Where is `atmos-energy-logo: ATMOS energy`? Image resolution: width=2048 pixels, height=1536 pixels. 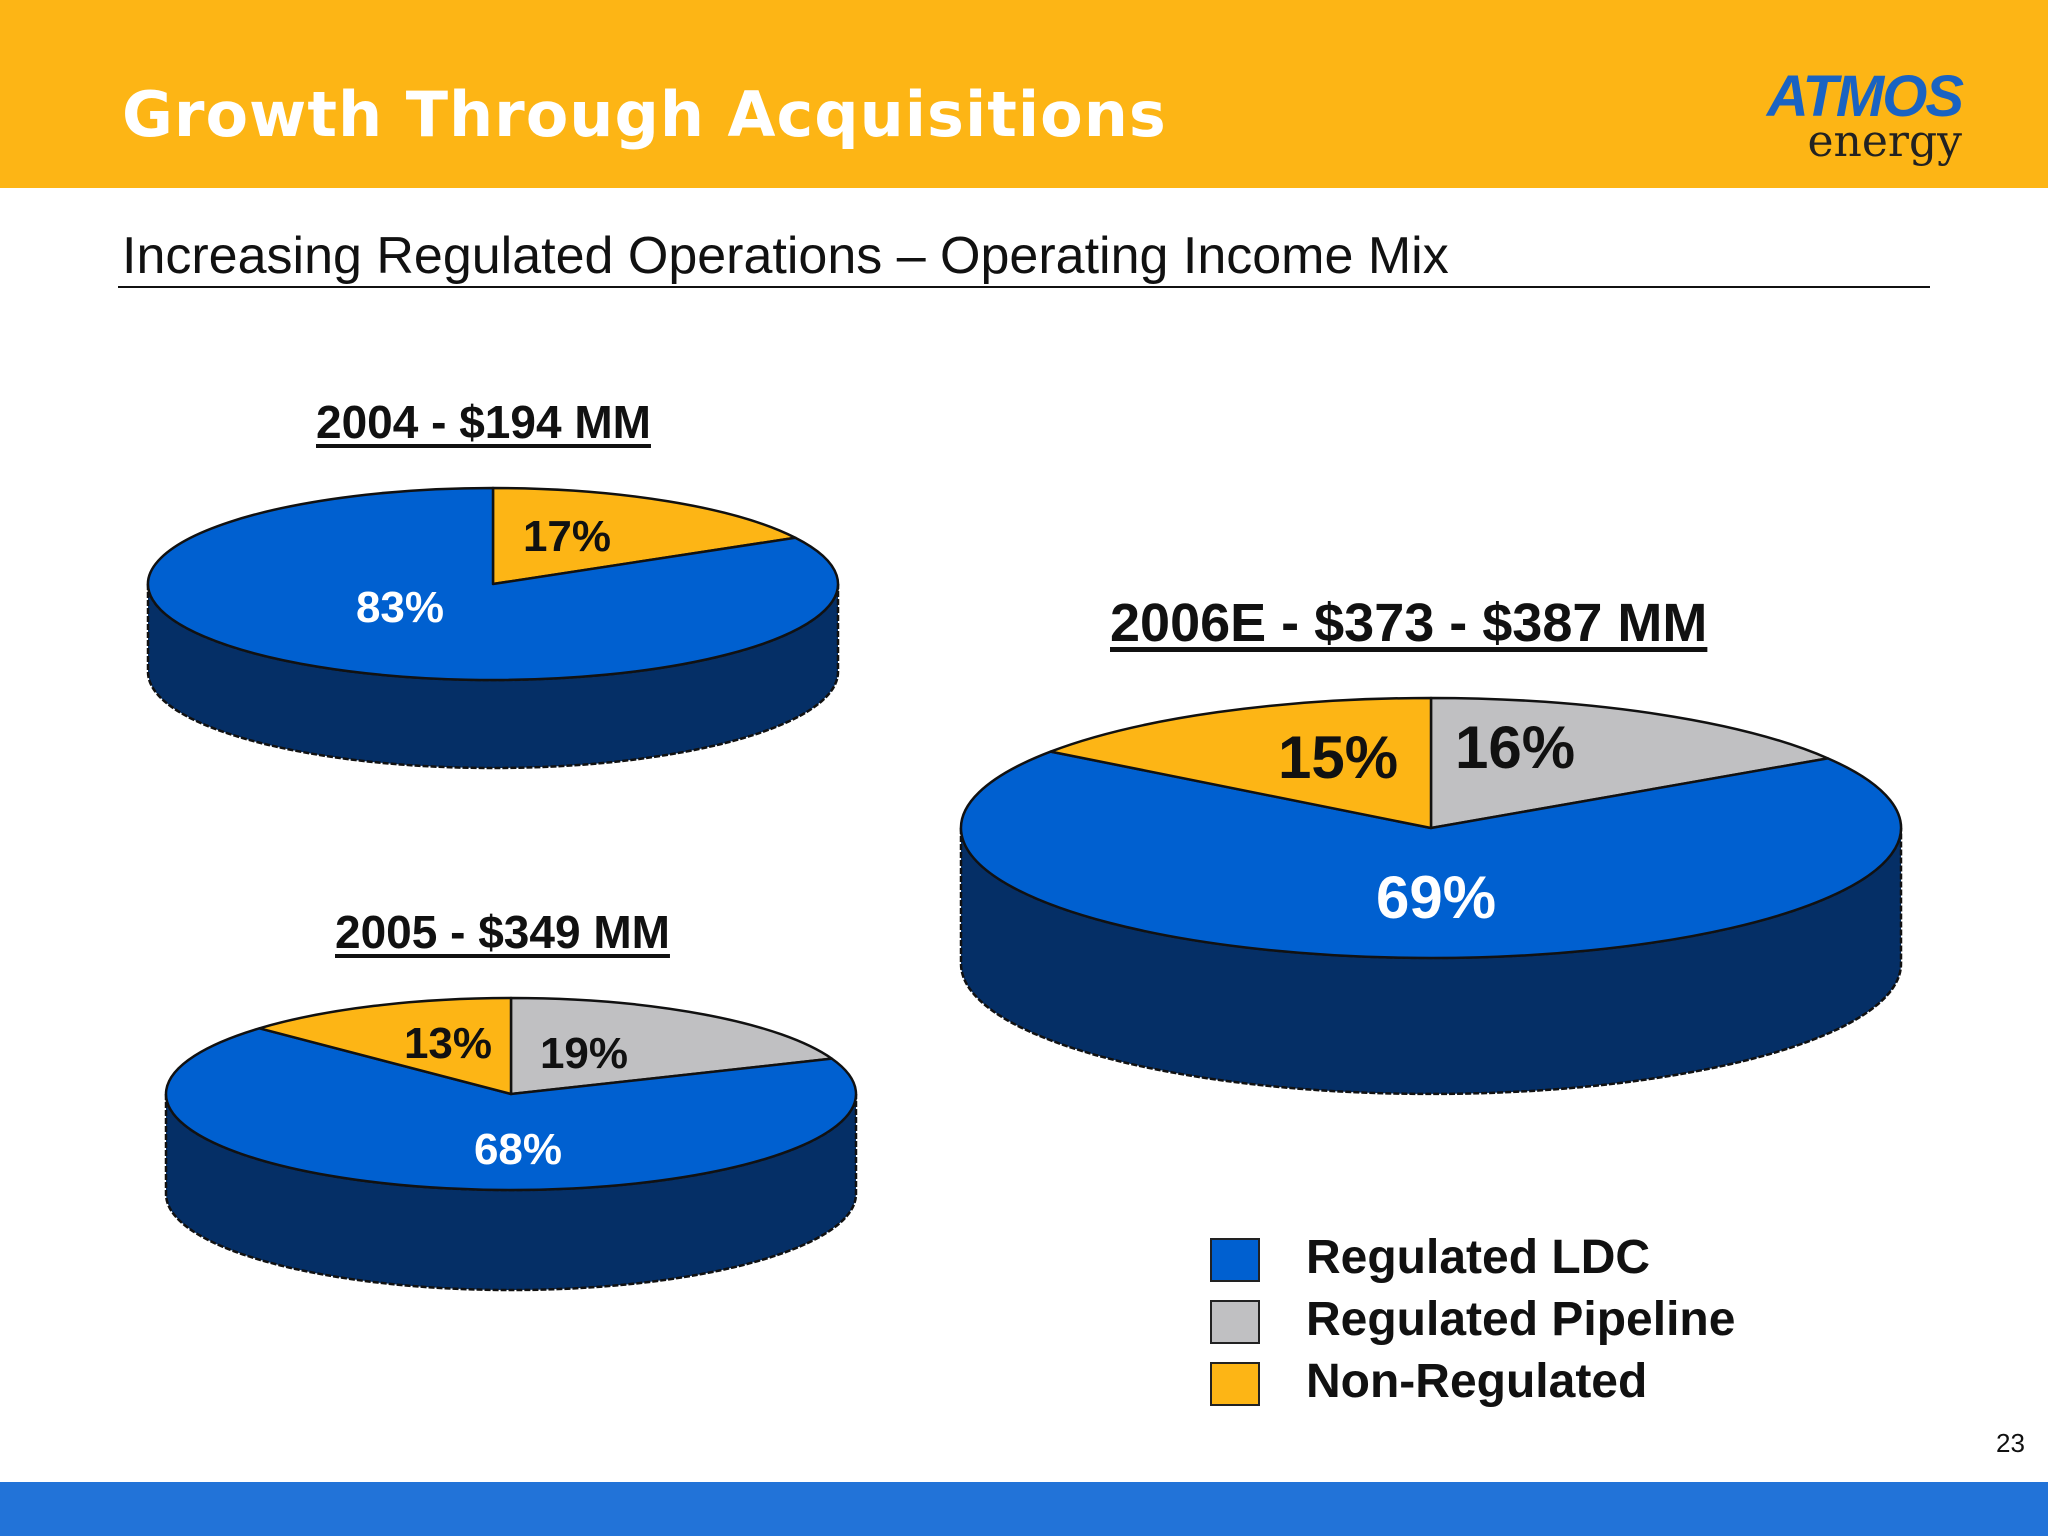
atmos-energy-logo: ATMOS energy is located at coordinates (1854, 115).